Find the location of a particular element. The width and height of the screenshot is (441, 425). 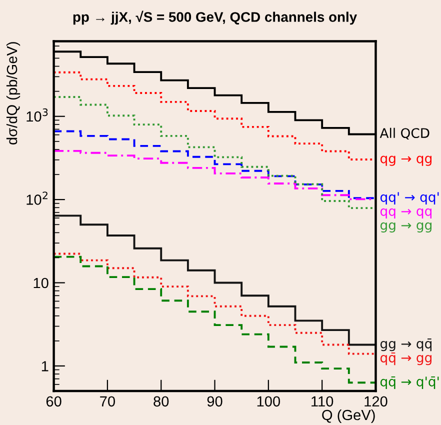

x-tick-label: 90 is located at coordinates (214, 401).